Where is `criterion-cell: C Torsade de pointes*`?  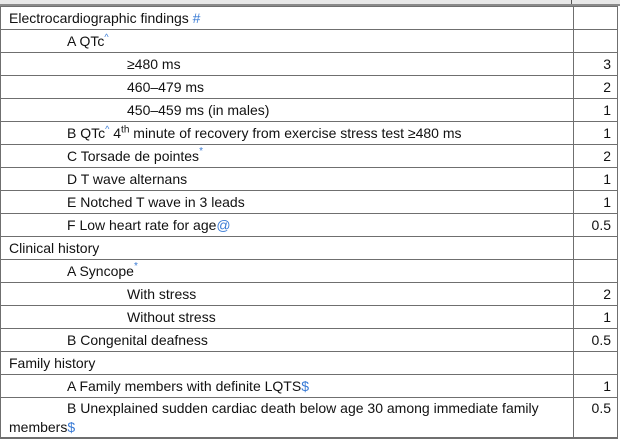
criterion-cell: C Torsade de pointes* is located at coordinates (287, 156).